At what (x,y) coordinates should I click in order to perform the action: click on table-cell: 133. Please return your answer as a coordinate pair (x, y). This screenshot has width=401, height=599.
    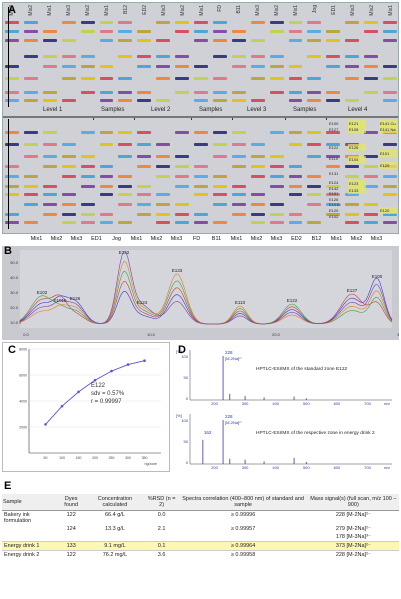
    Looking at the image, I should click on (71, 546).